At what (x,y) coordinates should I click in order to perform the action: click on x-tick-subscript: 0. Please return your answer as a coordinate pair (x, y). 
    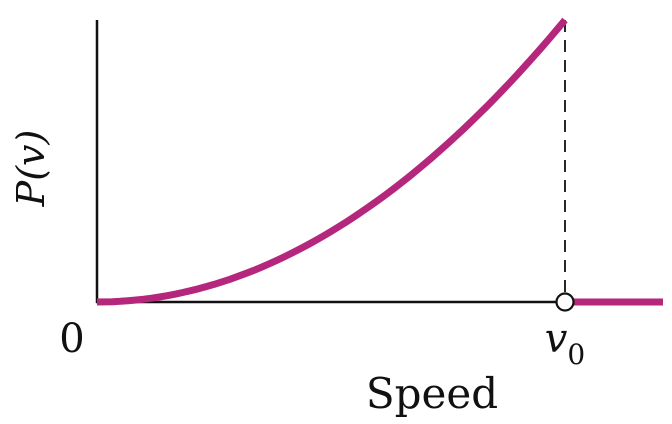
    Looking at the image, I should click on (576, 354).